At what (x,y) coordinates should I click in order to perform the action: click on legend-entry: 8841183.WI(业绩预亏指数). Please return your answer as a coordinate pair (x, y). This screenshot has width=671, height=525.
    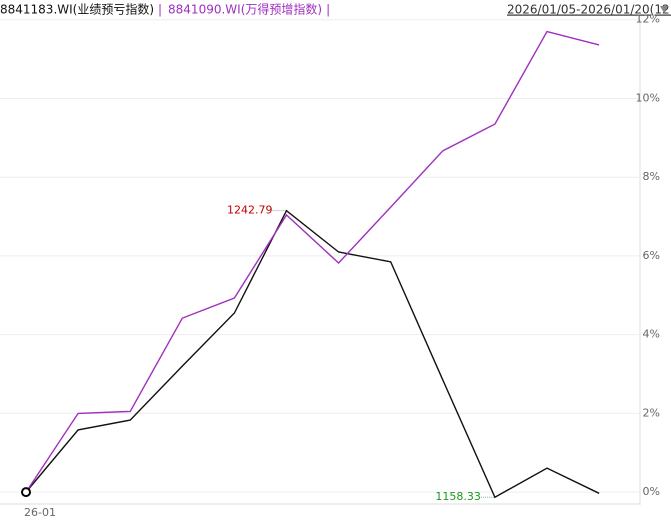
    Looking at the image, I should click on (77, 9).